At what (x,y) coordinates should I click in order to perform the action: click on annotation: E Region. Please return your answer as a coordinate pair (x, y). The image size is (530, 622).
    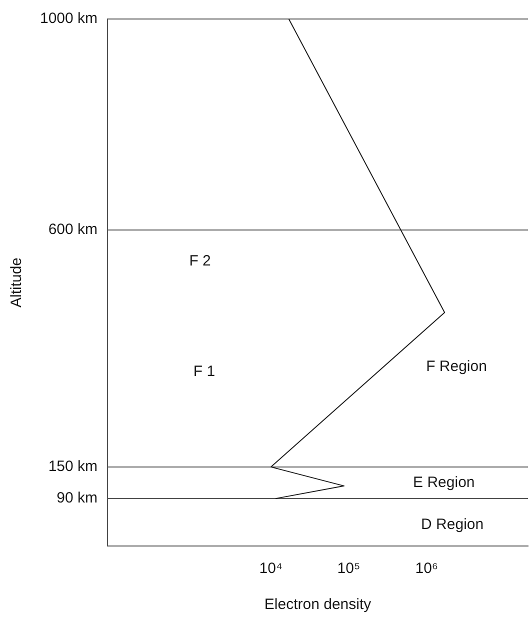
    Looking at the image, I should click on (444, 482).